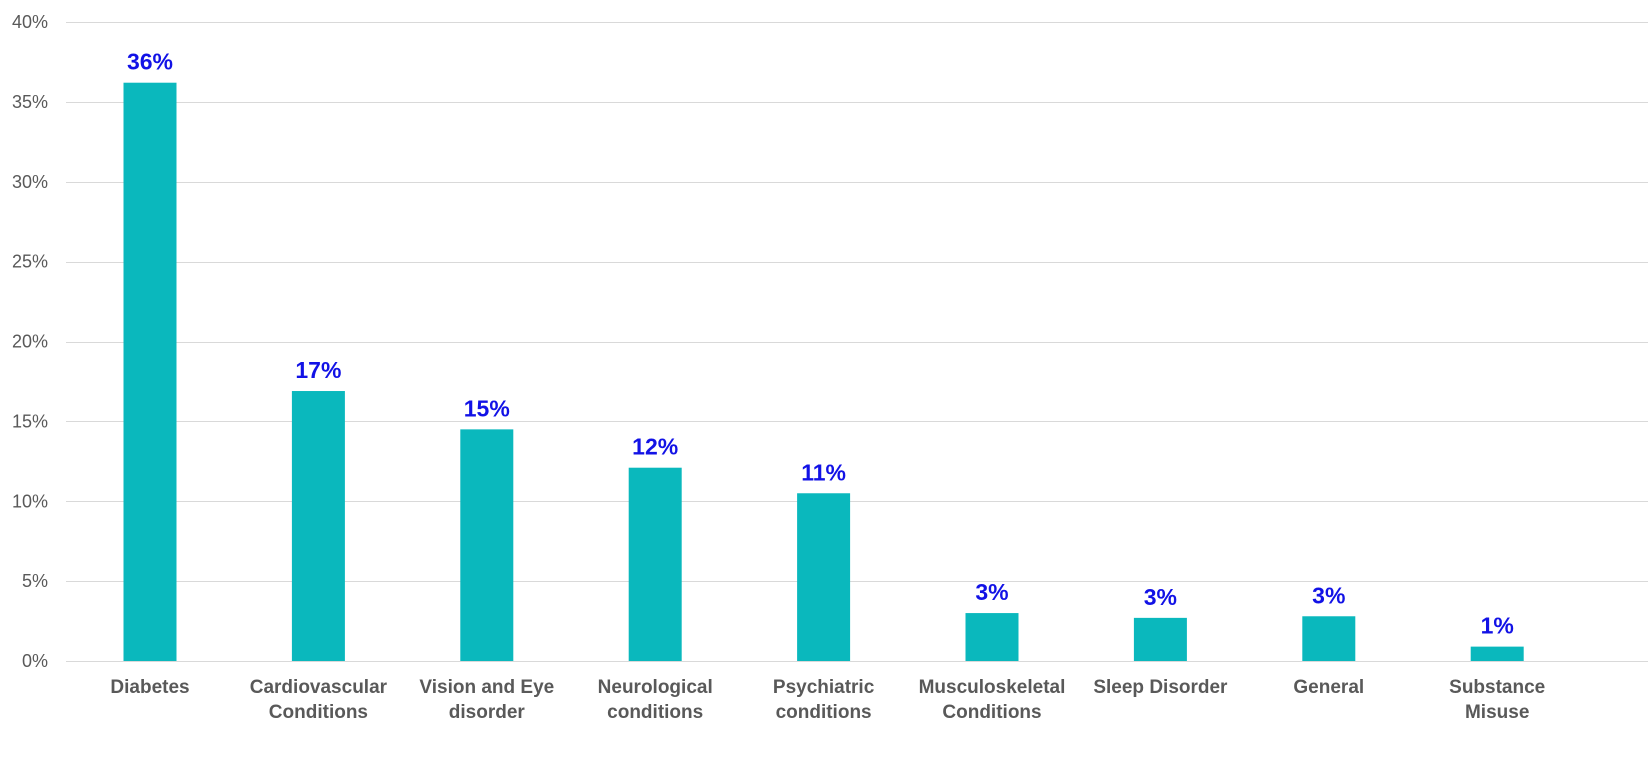 This screenshot has height=757, width=1648. Describe the element at coordinates (319, 700) in the screenshot. I see `category-label: Cardiovascular Conditions` at that location.